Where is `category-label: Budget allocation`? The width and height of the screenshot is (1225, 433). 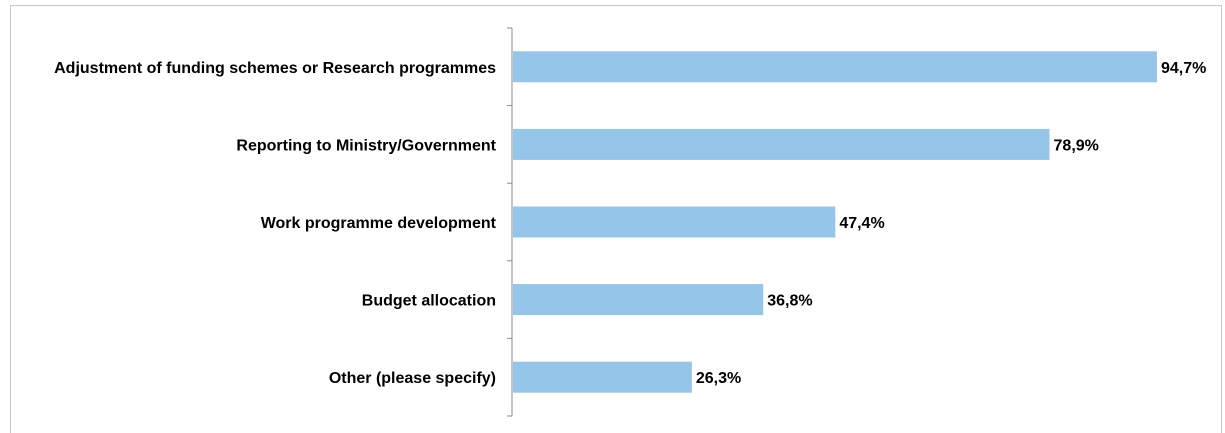
category-label: Budget allocation is located at coordinates (429, 301).